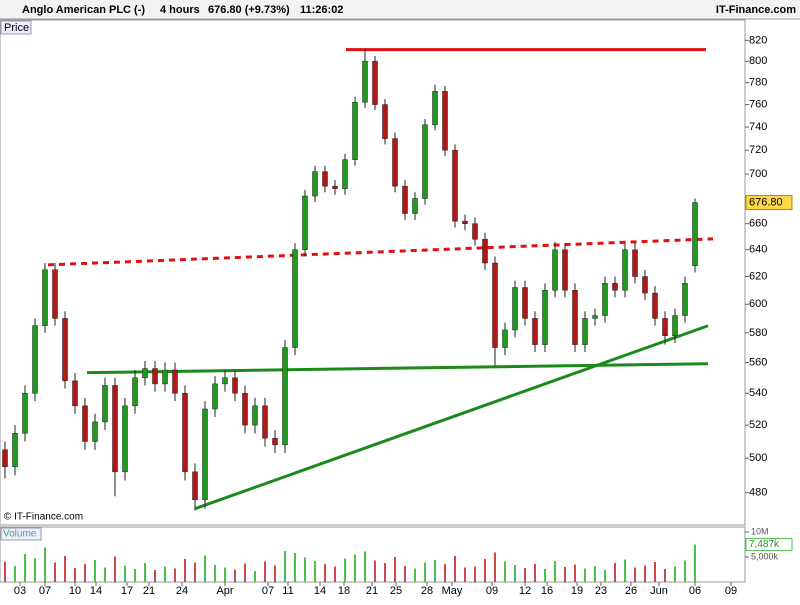 Image resolution: width=800 pixels, height=605 pixels. I want to click on x-tick-label: 10, so click(75, 591).